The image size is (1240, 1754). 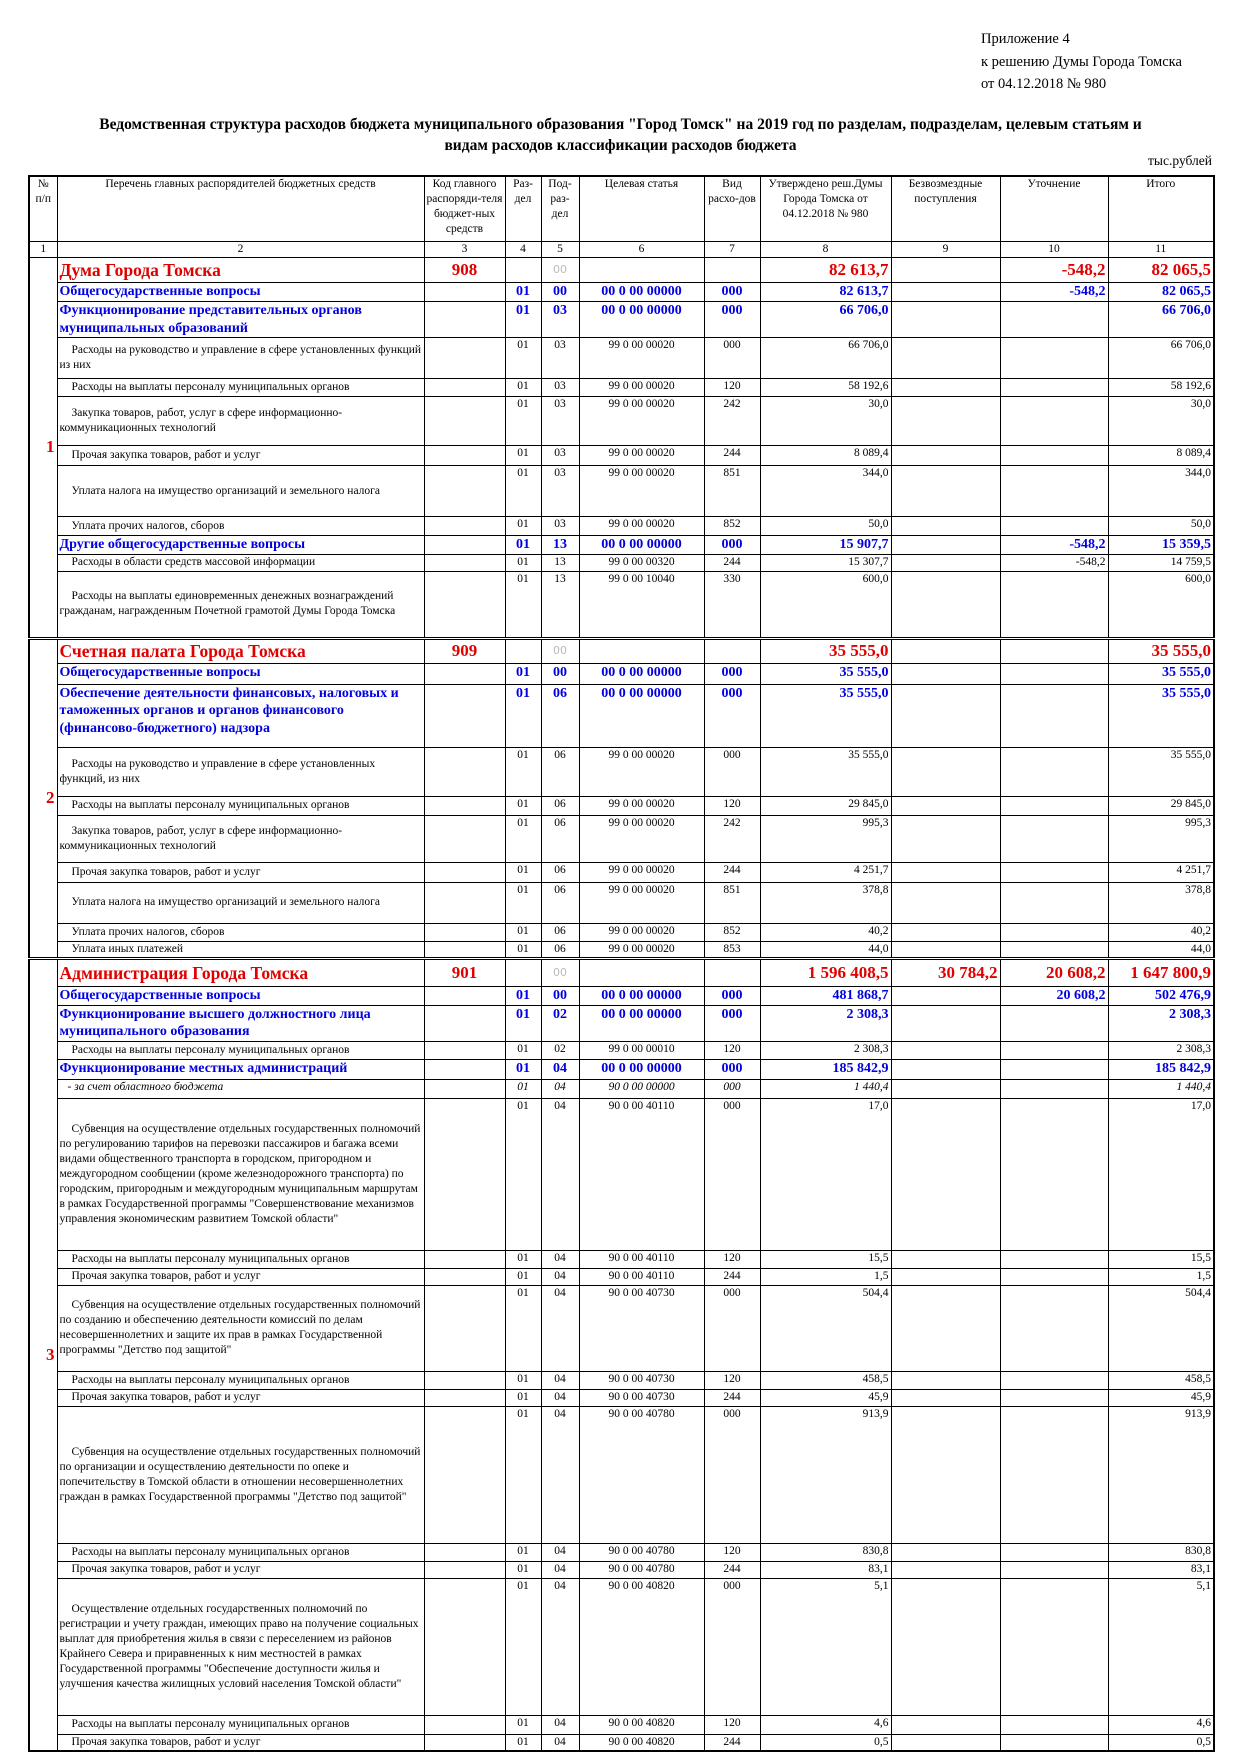 I want to click on subsection: 03, so click(x=560, y=526).